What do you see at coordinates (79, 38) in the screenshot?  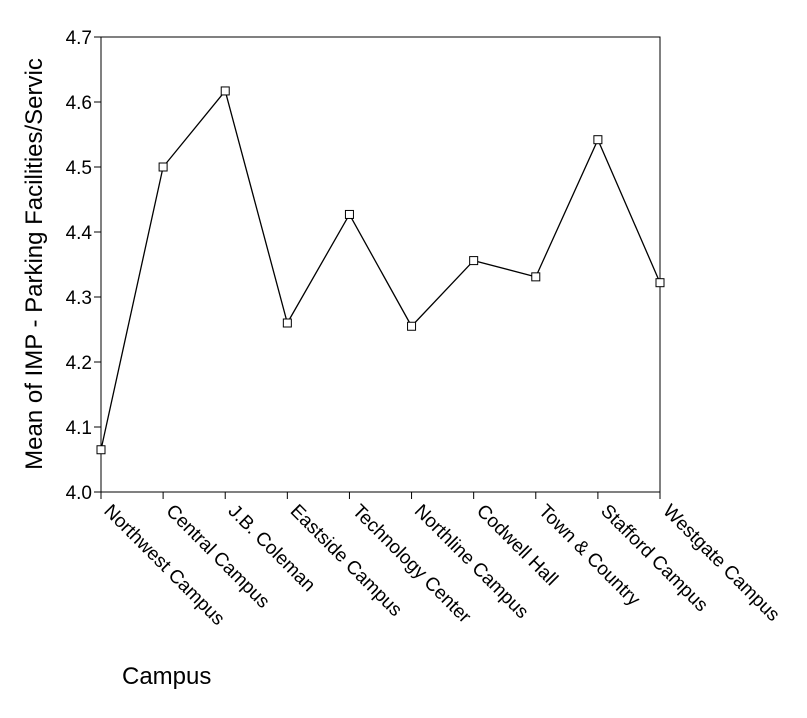 I see `y-tick-label: 4.7` at bounding box center [79, 38].